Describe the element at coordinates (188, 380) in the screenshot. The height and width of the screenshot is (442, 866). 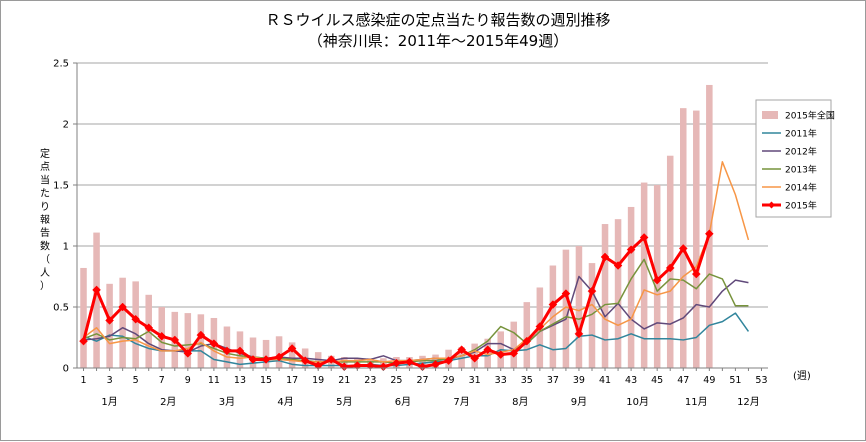
I see `x-tick-label: 9` at that location.